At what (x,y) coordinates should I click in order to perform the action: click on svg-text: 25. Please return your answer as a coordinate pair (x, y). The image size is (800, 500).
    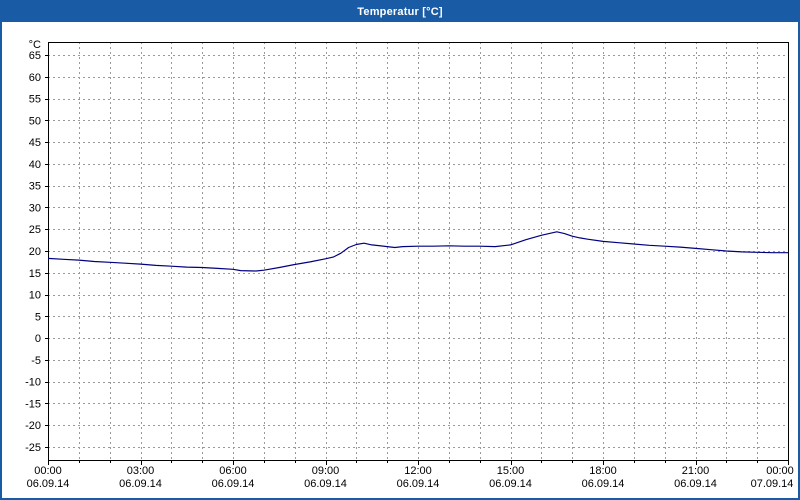
    Looking at the image, I should click on (35, 230).